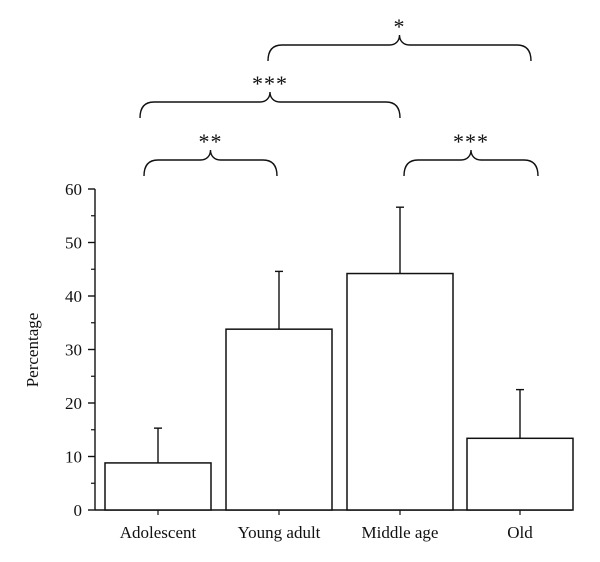 Image resolution: width=600 pixels, height=562 pixels. I want to click on y-tick-label: 30, so click(73, 350).